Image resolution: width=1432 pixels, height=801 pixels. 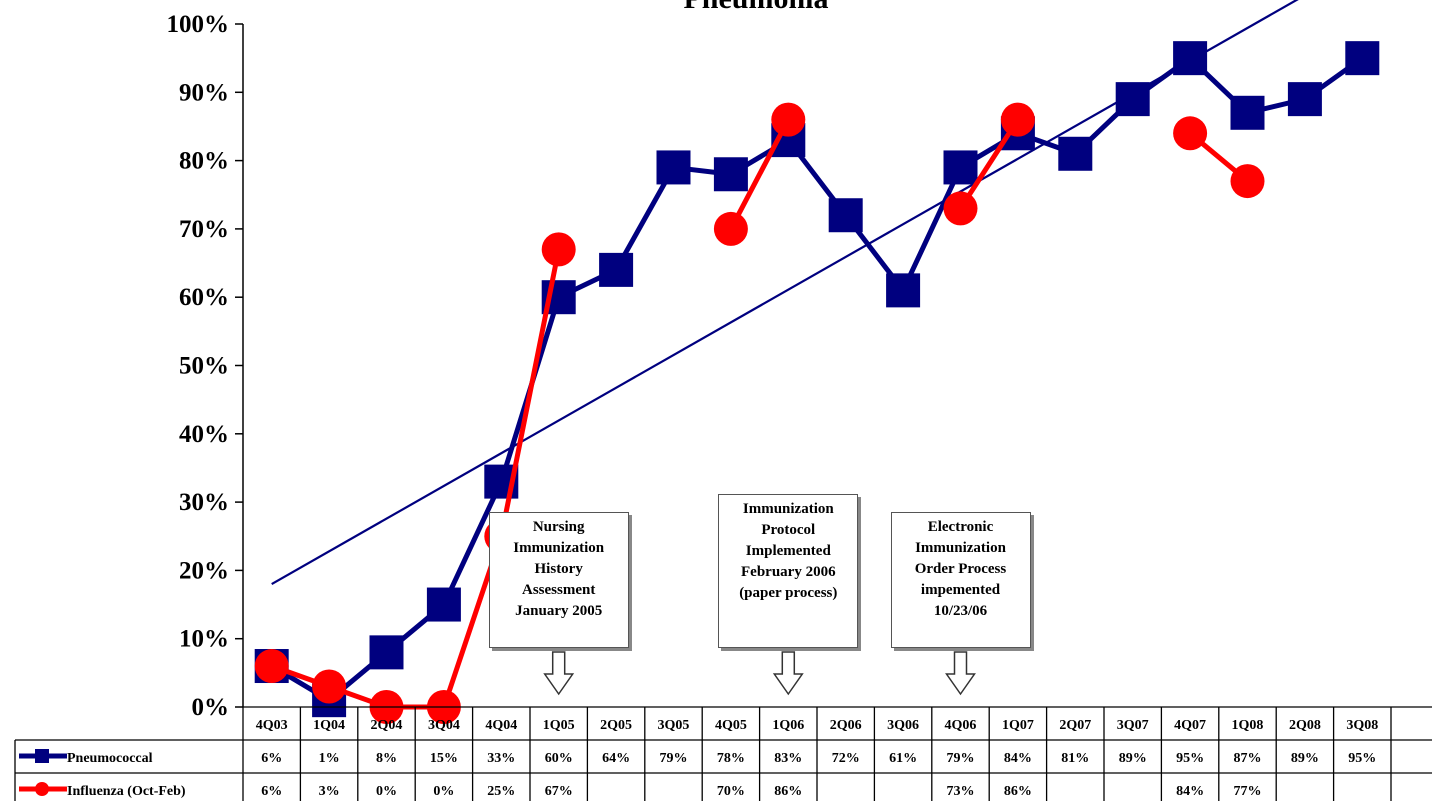 I want to click on annotation-line: Protocol, so click(x=788, y=530).